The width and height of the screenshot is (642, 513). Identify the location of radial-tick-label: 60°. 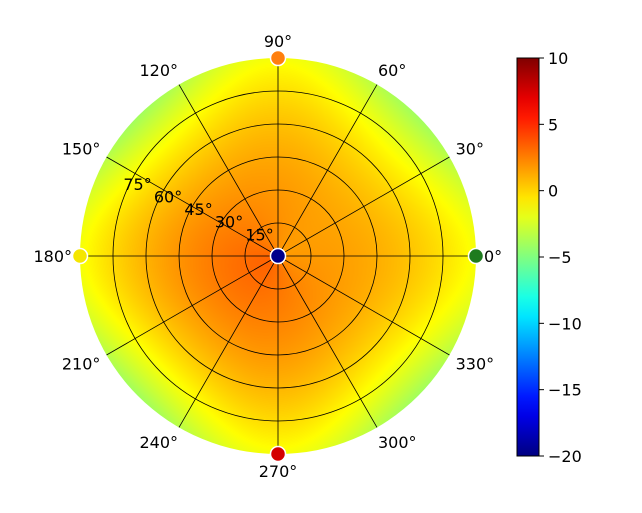
(168, 196).